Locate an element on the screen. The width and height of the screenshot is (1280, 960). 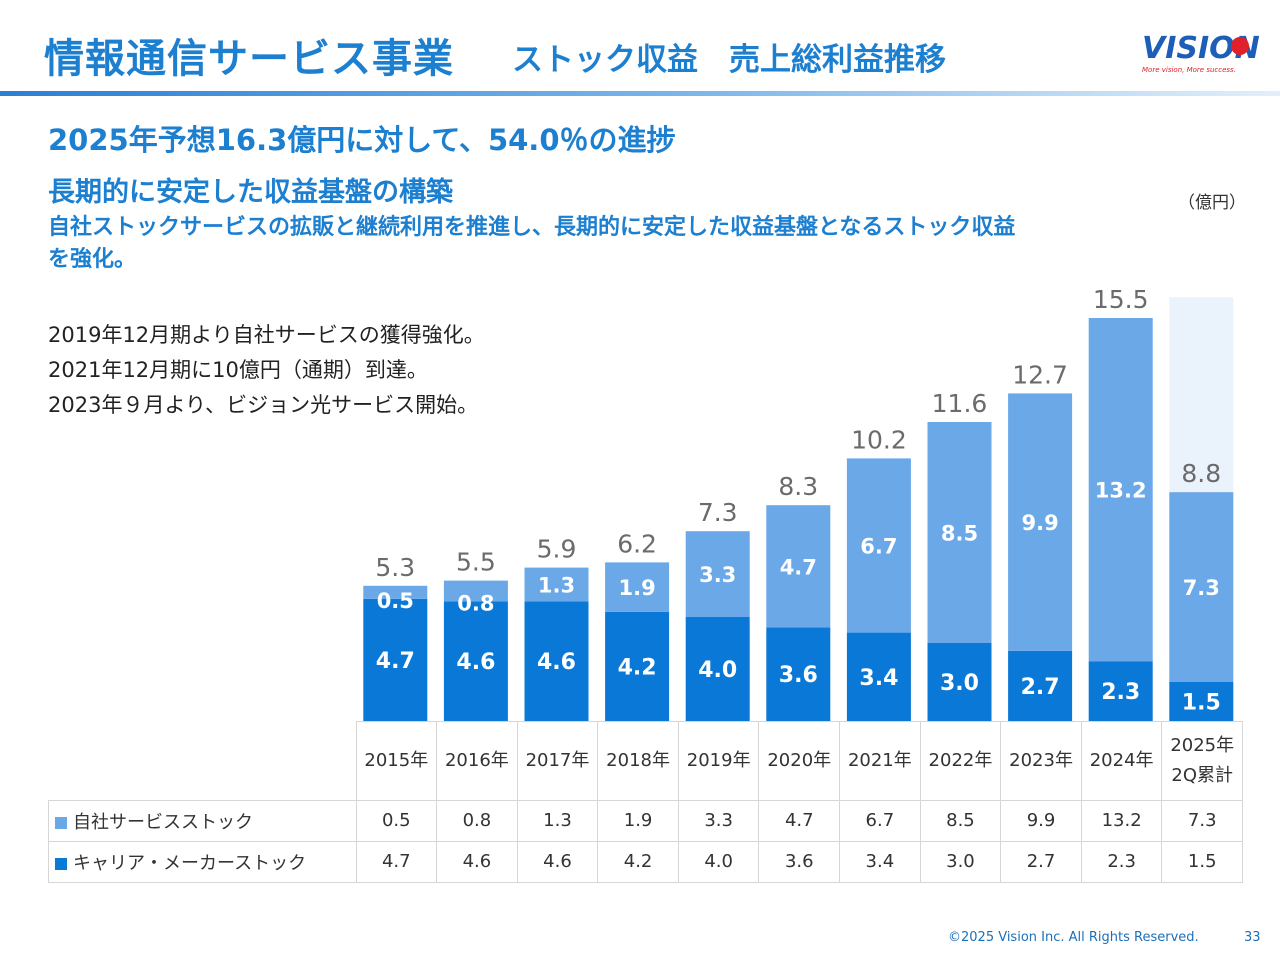
legend-label: キャリア・メーカーストック is located at coordinates (190, 863).